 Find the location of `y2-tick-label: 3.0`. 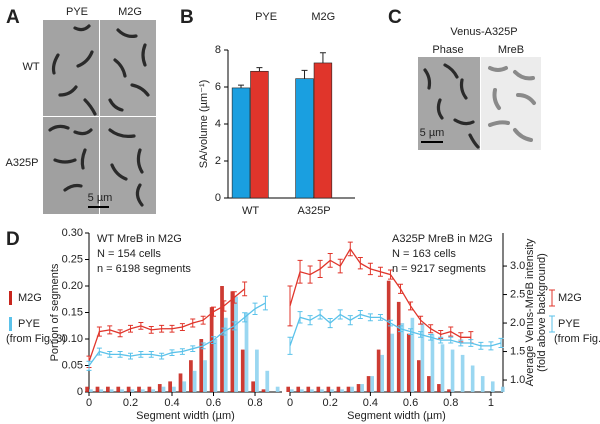

y2-tick-label: 3.0 is located at coordinates (517, 266).